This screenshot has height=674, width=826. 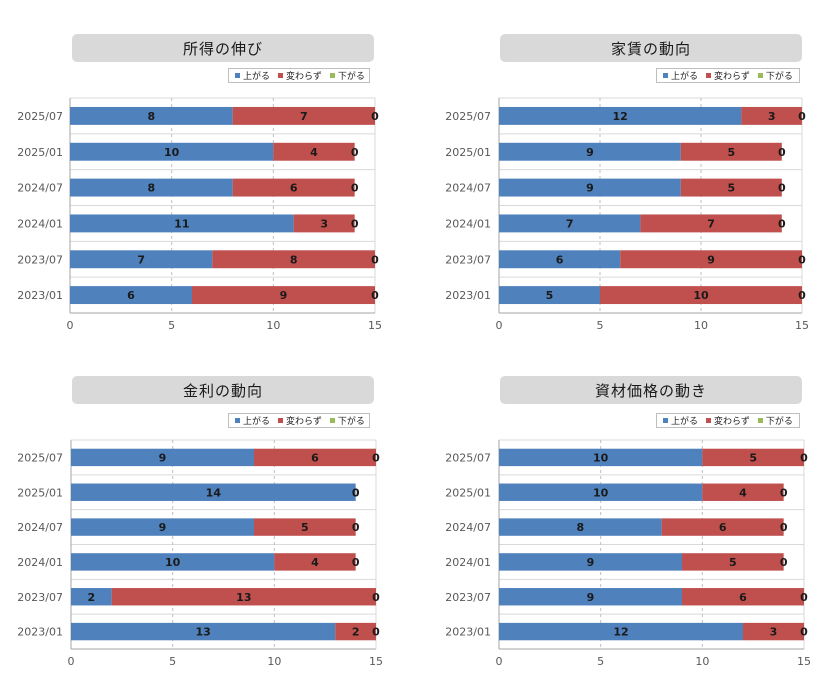 I want to click on chart-title: 所得の伸び, so click(x=223, y=48).